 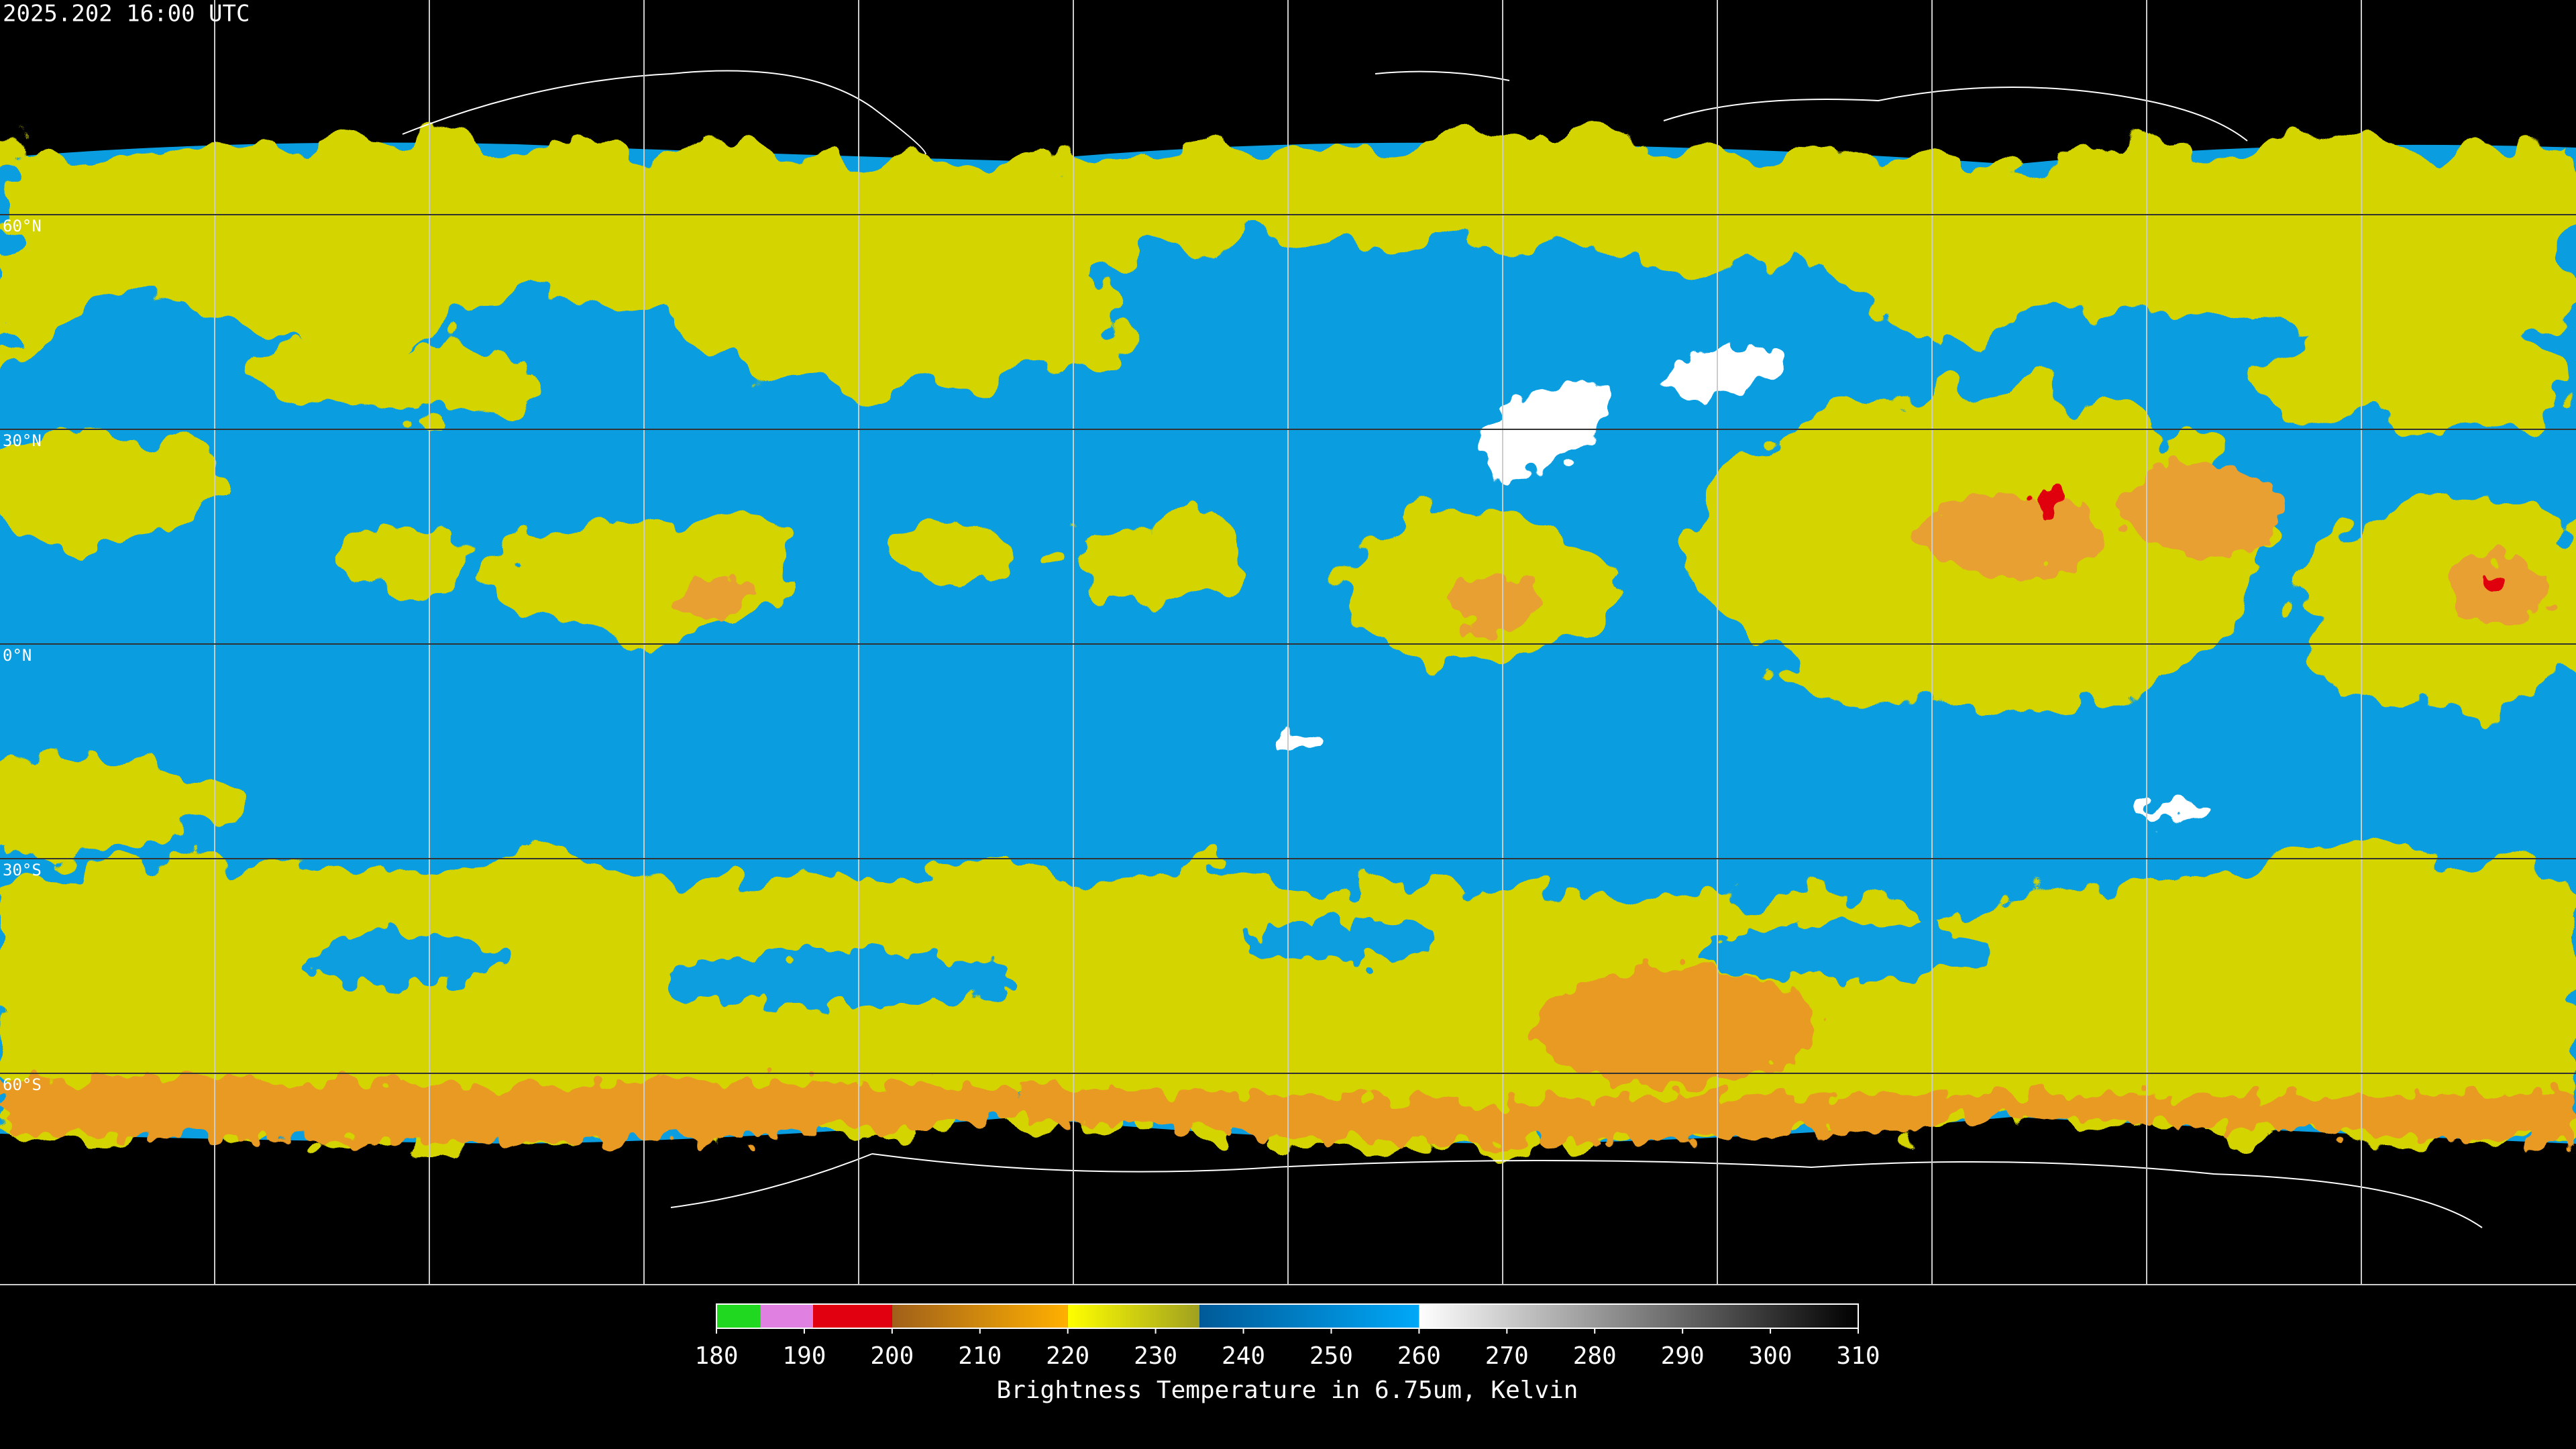 What do you see at coordinates (1770, 1356) in the screenshot?
I see `colorbar-tick-label: 300` at bounding box center [1770, 1356].